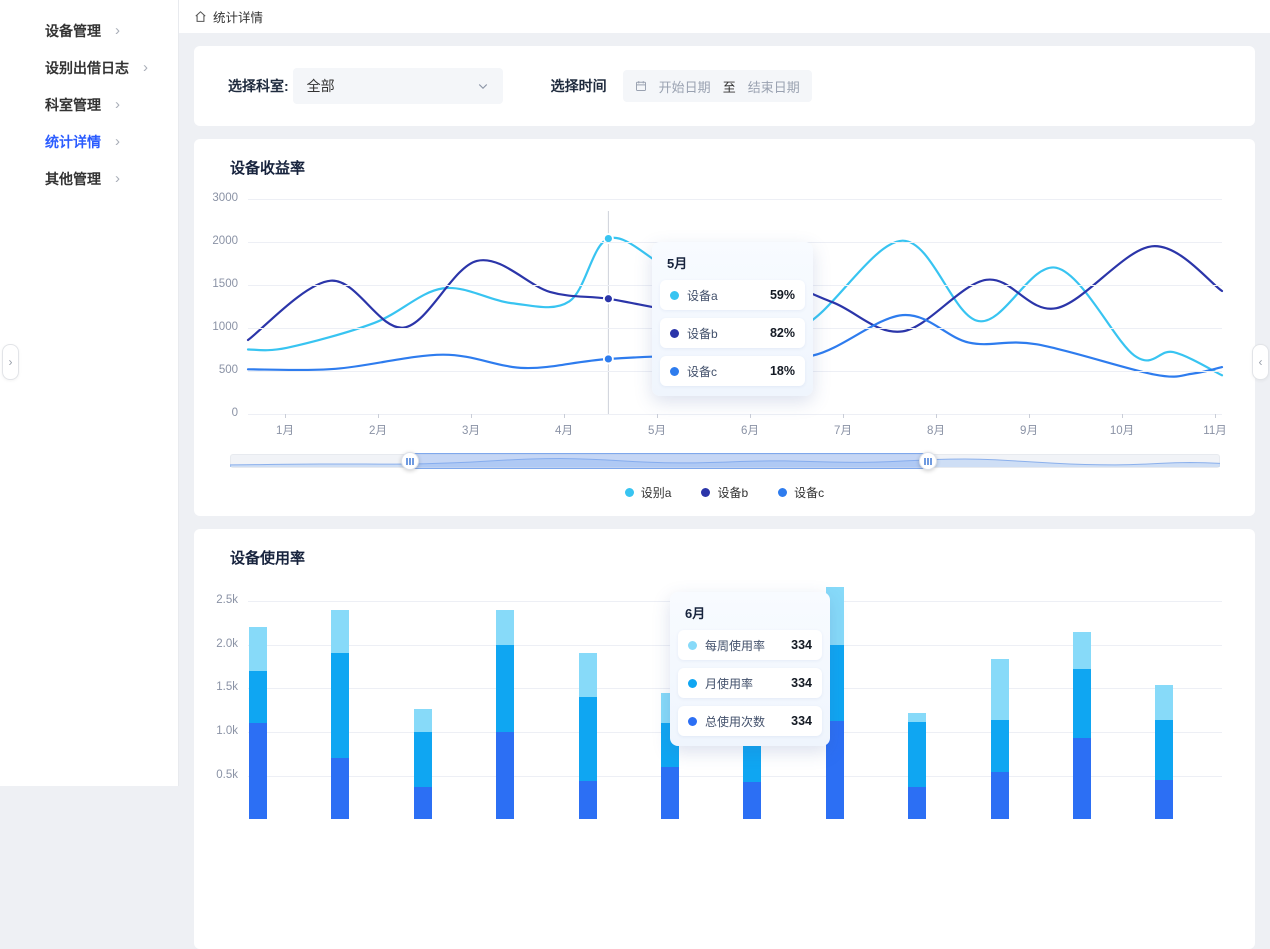 This screenshot has height=949, width=1270. I want to click on x-axis-label: 11月, so click(1215, 431).